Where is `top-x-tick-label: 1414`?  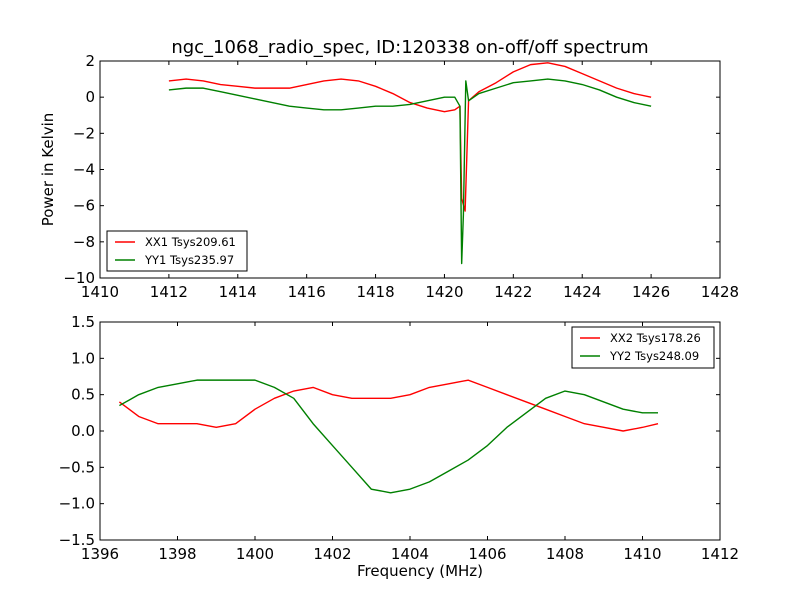 top-x-tick-label: 1414 is located at coordinates (238, 292).